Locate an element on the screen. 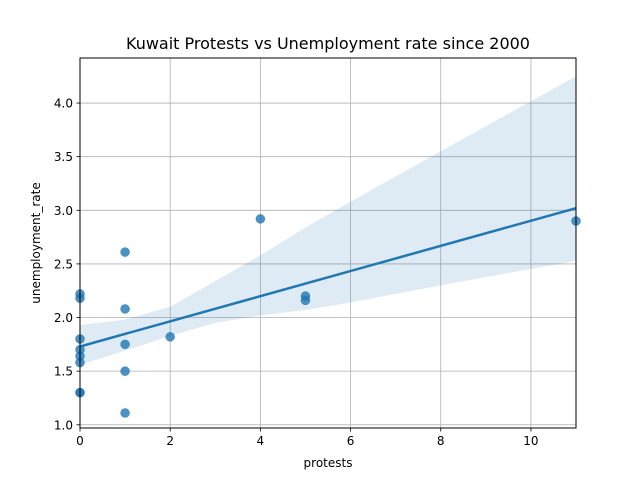 The width and height of the screenshot is (640, 480). x-tick-label: 6 is located at coordinates (351, 441).